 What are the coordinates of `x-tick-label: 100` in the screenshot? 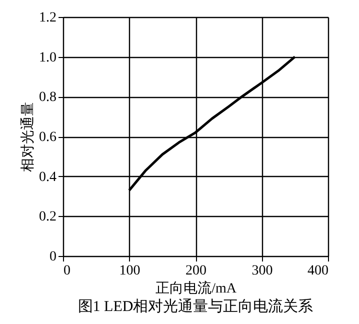 It's located at (129, 271).